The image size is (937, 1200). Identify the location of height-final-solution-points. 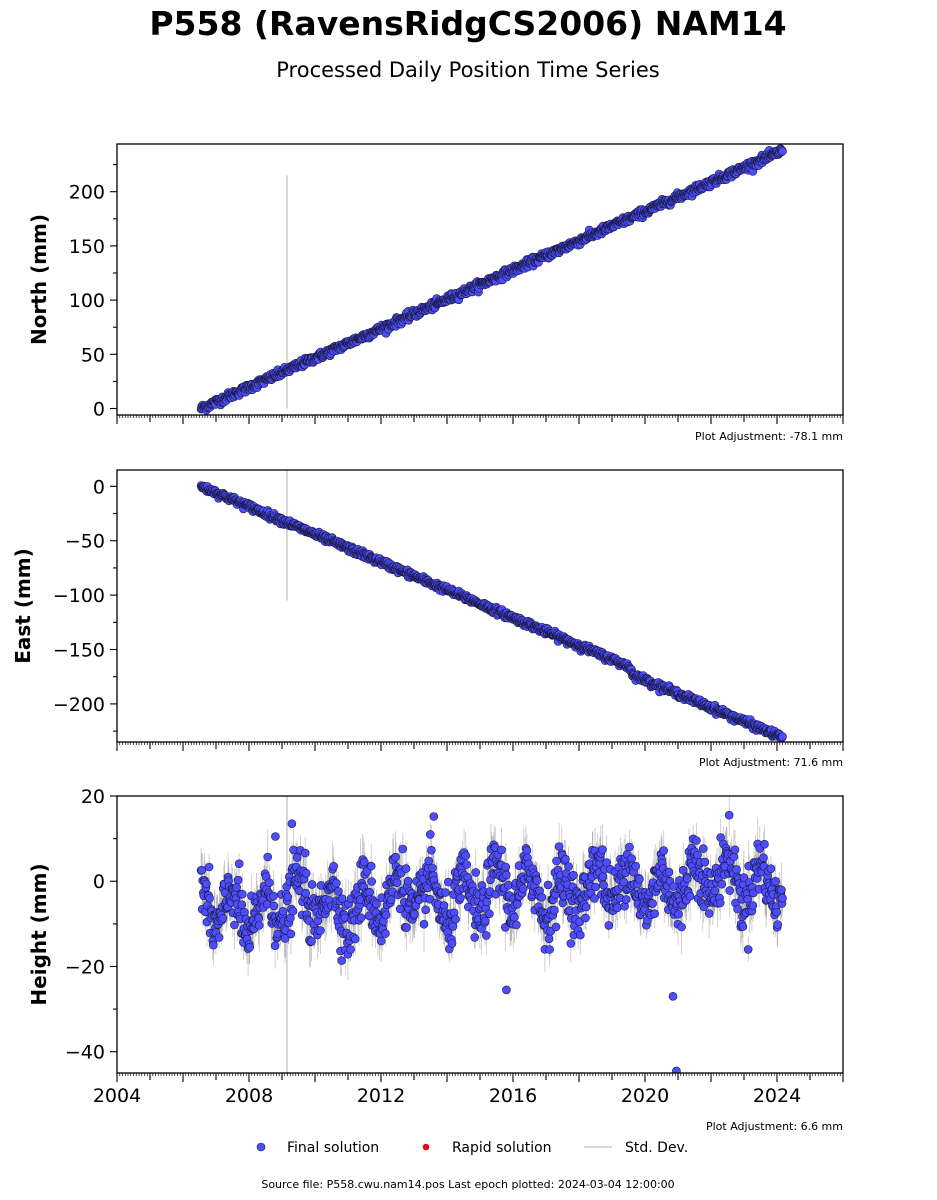
(491, 941).